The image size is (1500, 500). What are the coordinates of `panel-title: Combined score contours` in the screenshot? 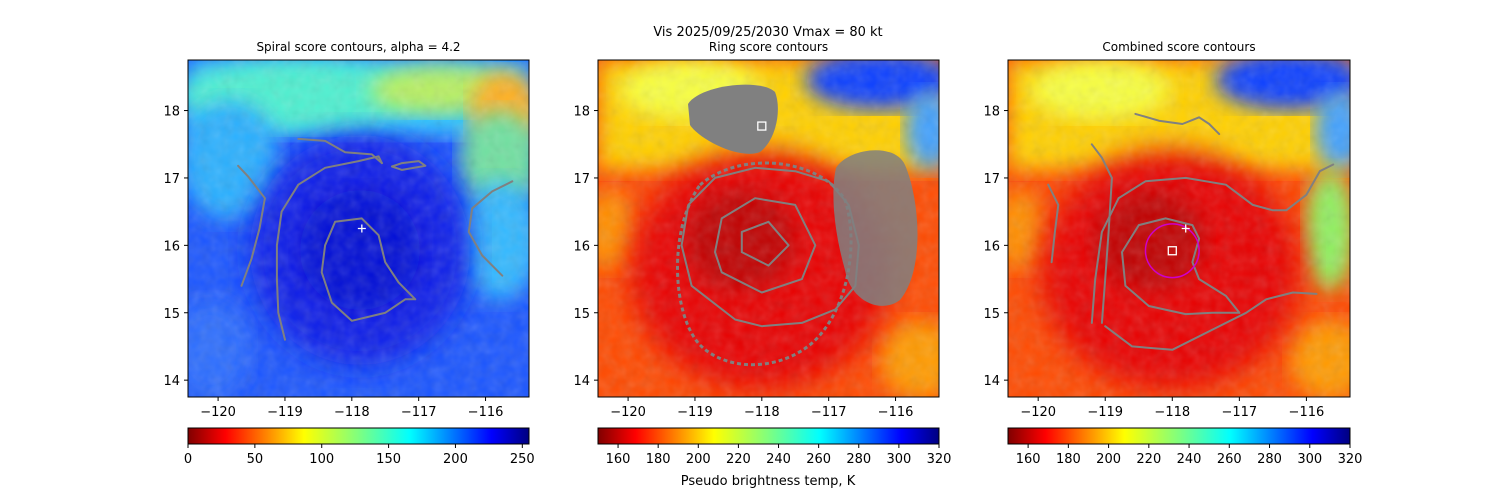 It's located at (1178, 47).